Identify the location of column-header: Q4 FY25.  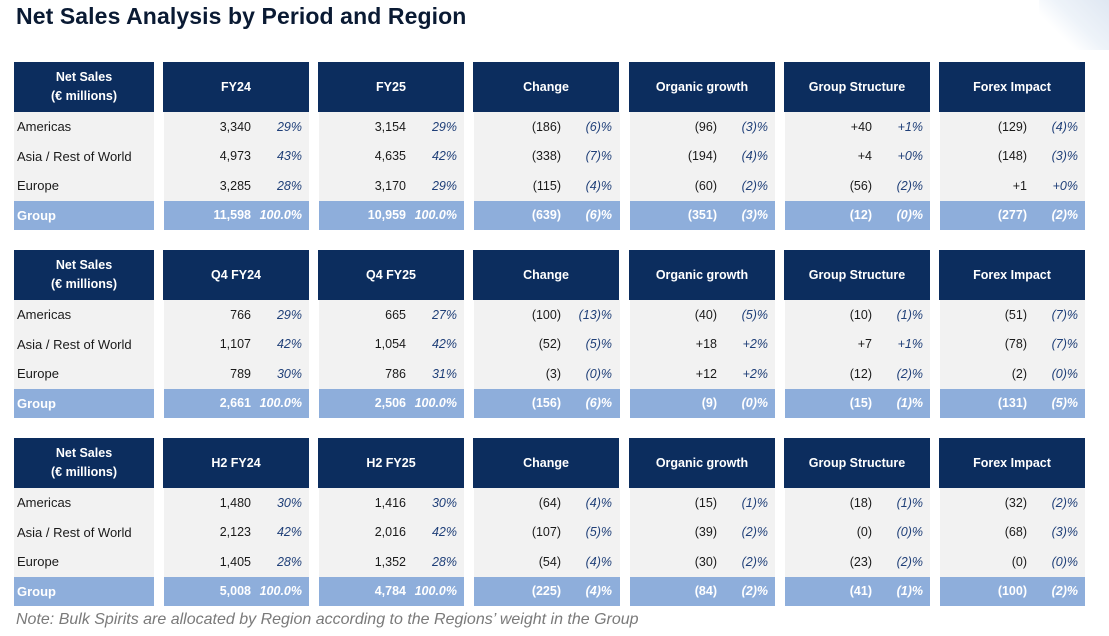
(391, 275).